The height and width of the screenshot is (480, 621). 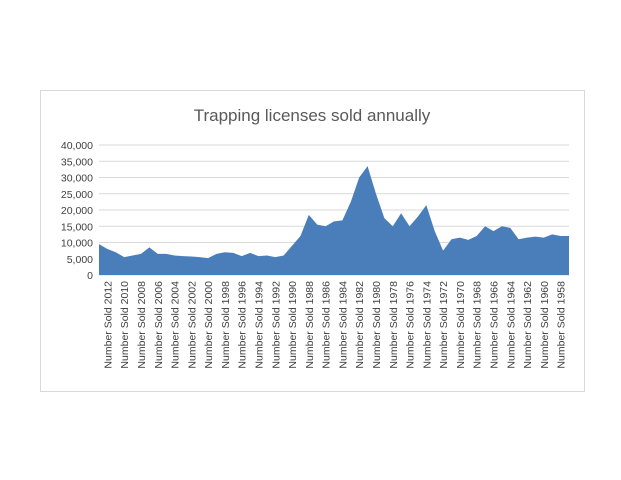 What do you see at coordinates (77, 162) in the screenshot?
I see `y-tick-label: 35,000` at bounding box center [77, 162].